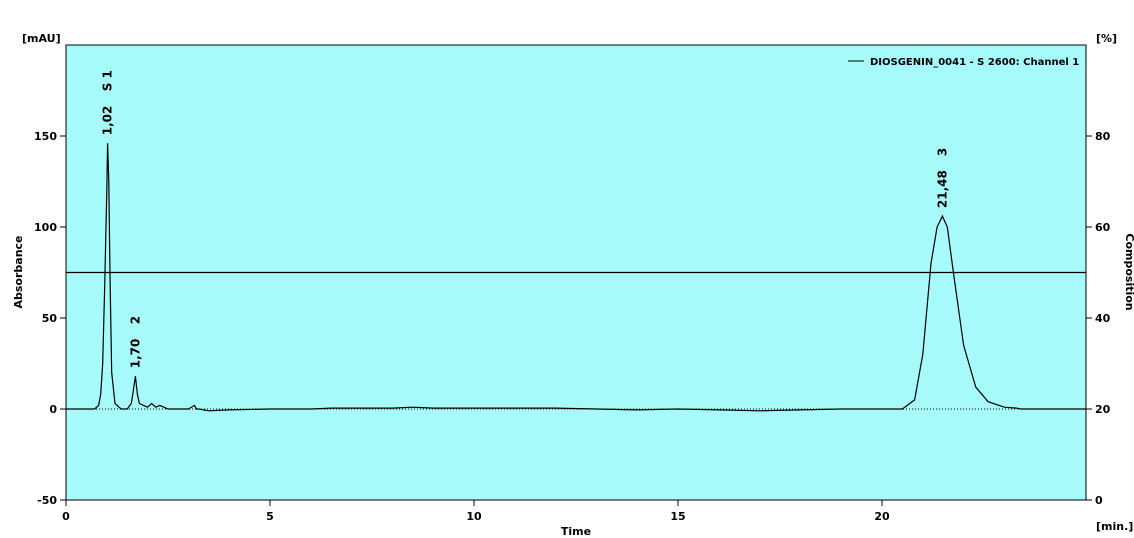  I want to click on x-tick-label: 5, so click(270, 516).